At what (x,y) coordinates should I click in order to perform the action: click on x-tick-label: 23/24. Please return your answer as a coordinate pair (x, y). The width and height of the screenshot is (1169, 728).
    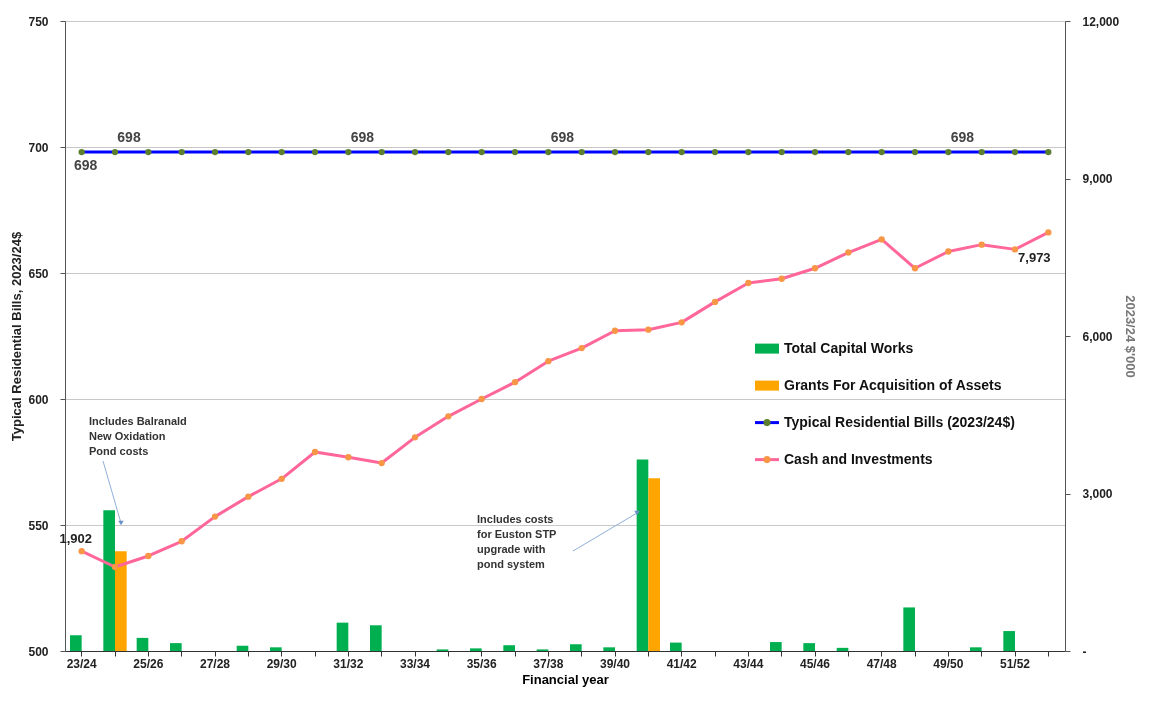
    Looking at the image, I should click on (82, 663).